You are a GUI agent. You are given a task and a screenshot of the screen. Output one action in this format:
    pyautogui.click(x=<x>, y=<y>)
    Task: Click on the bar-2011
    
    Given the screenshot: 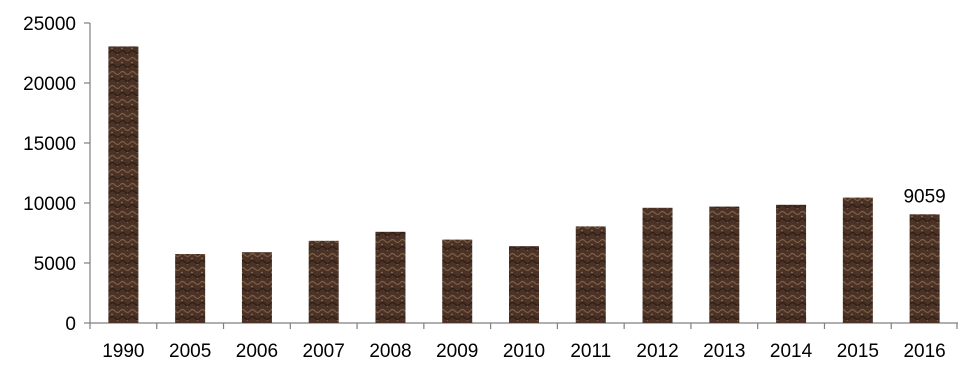 What is the action you would take?
    pyautogui.click(x=590, y=274)
    